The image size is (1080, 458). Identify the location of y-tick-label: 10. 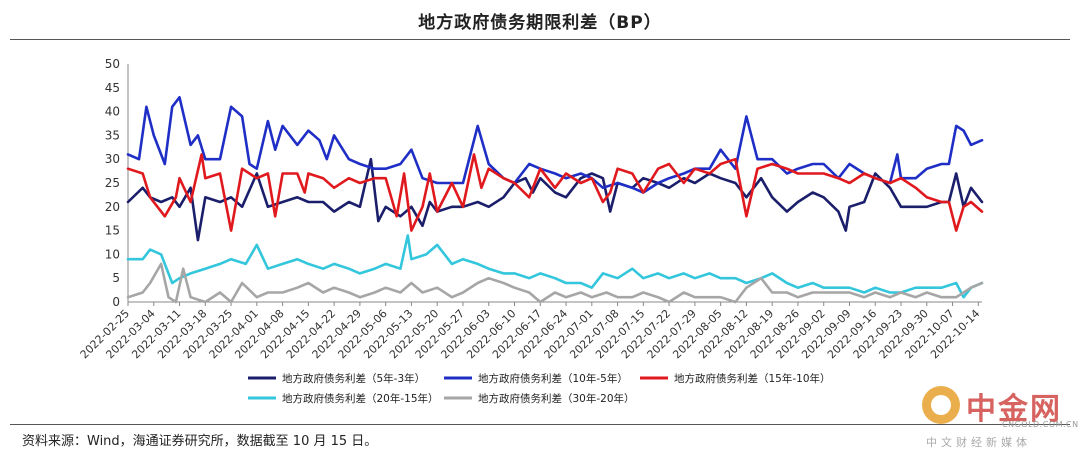
(112, 254).